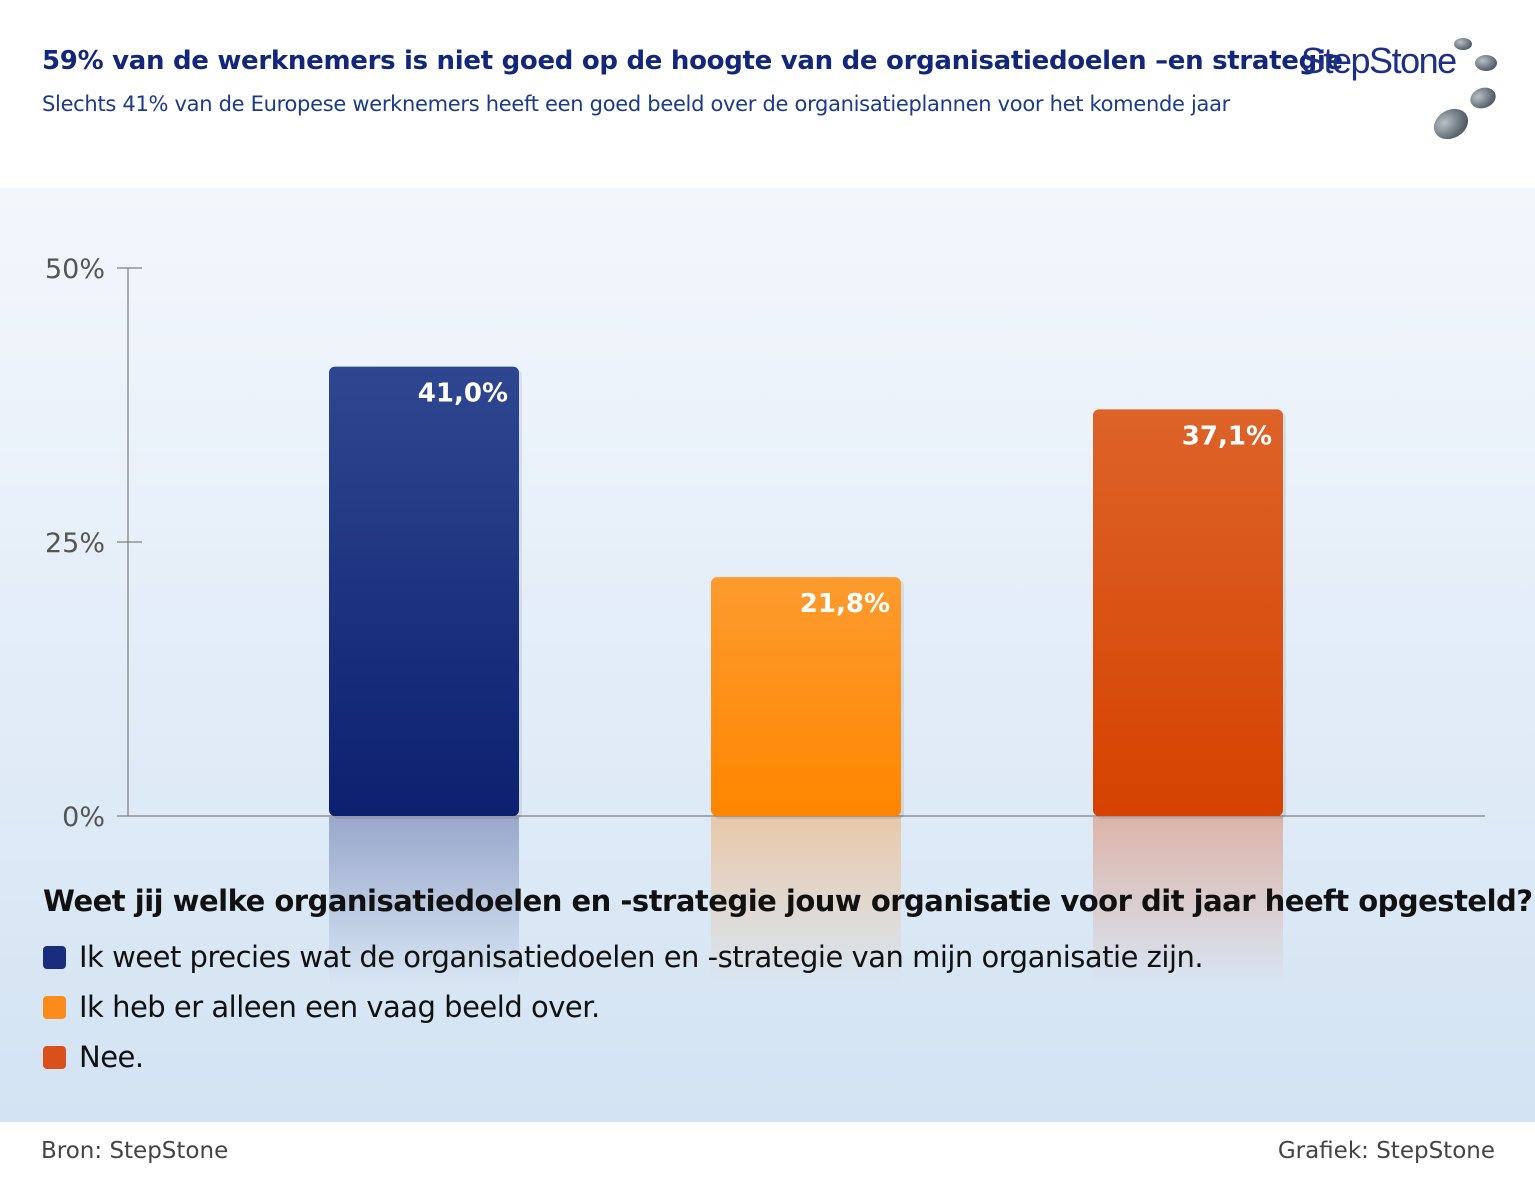 The width and height of the screenshot is (1535, 1181). Describe the element at coordinates (623, 1057) in the screenshot. I see `legend-item: Nee.` at that location.